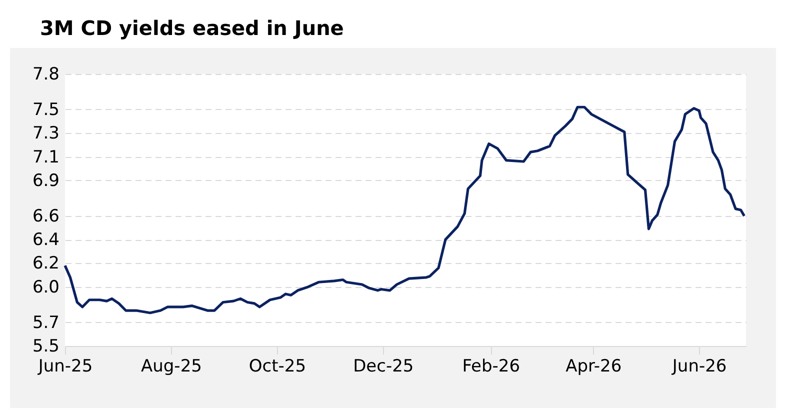 The height and width of the screenshot is (416, 786). What do you see at coordinates (383, 366) in the screenshot?
I see `x-tick-label: Dec-25` at bounding box center [383, 366].